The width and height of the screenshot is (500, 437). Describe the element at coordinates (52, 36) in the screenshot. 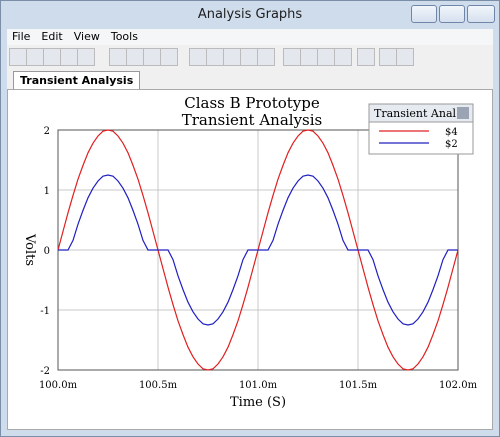

I see `menu-item: Edit` at that location.